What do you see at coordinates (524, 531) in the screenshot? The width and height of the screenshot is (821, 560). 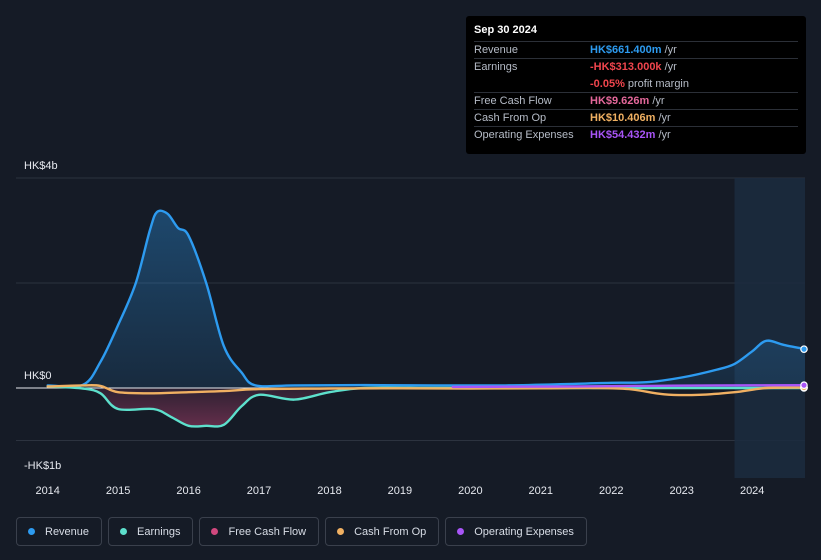 I see `legend-label: Operating Expenses` at bounding box center [524, 531].